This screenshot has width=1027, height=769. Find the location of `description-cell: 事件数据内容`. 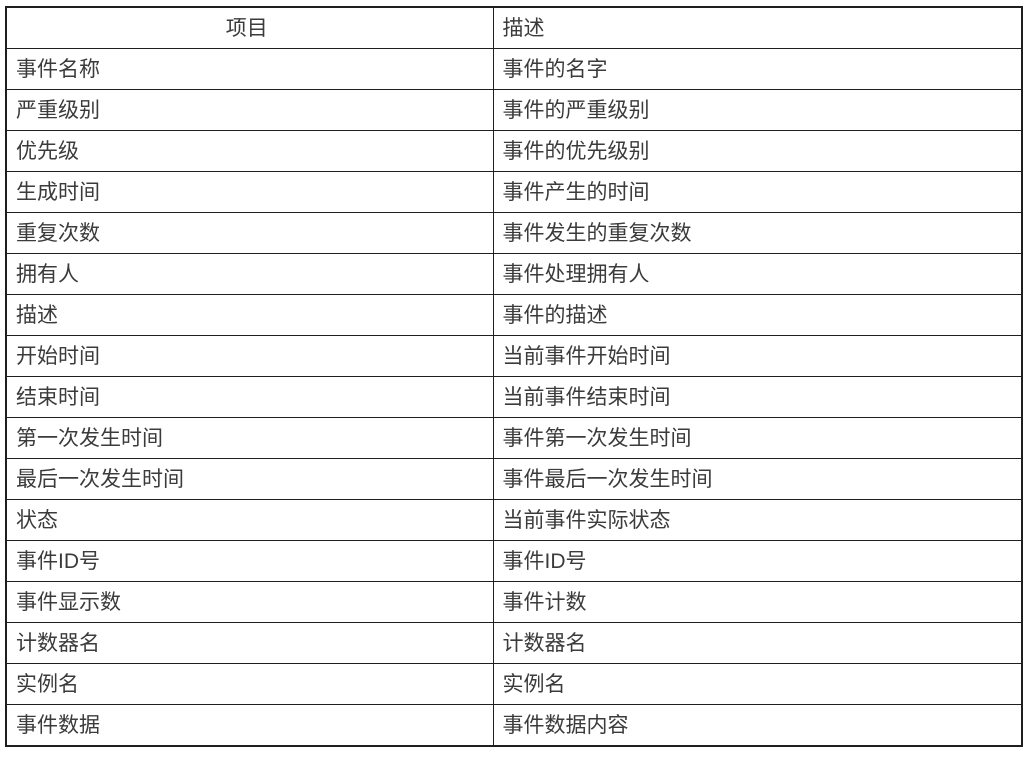

description-cell: 事件数据内容 is located at coordinates (757, 725).